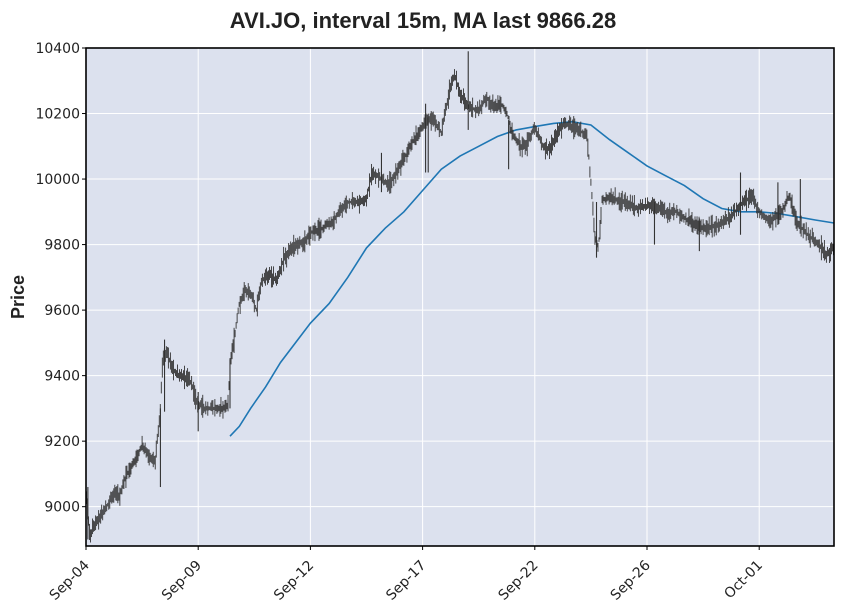 Image resolution: width=844 pixels, height=609 pixels. I want to click on x-tick-label: Sep-22, so click(518, 581).